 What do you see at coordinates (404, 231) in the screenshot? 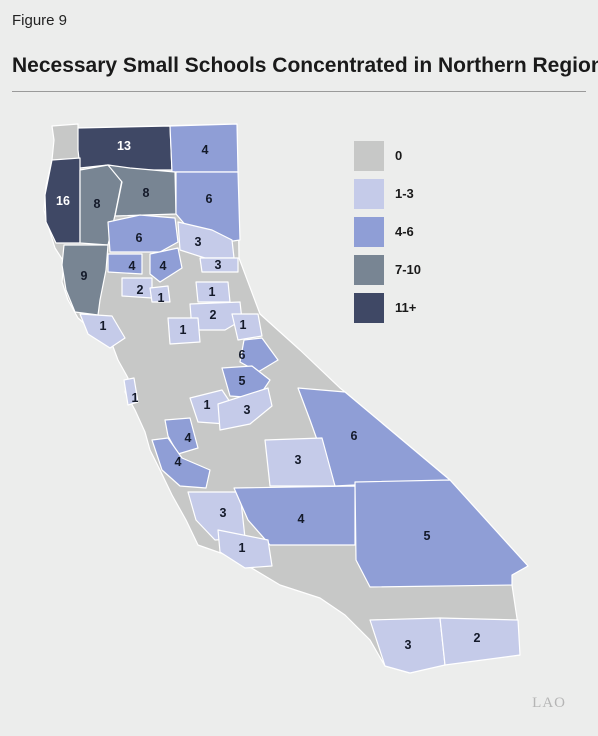
I see `legend-label: 4-6` at bounding box center [404, 231].